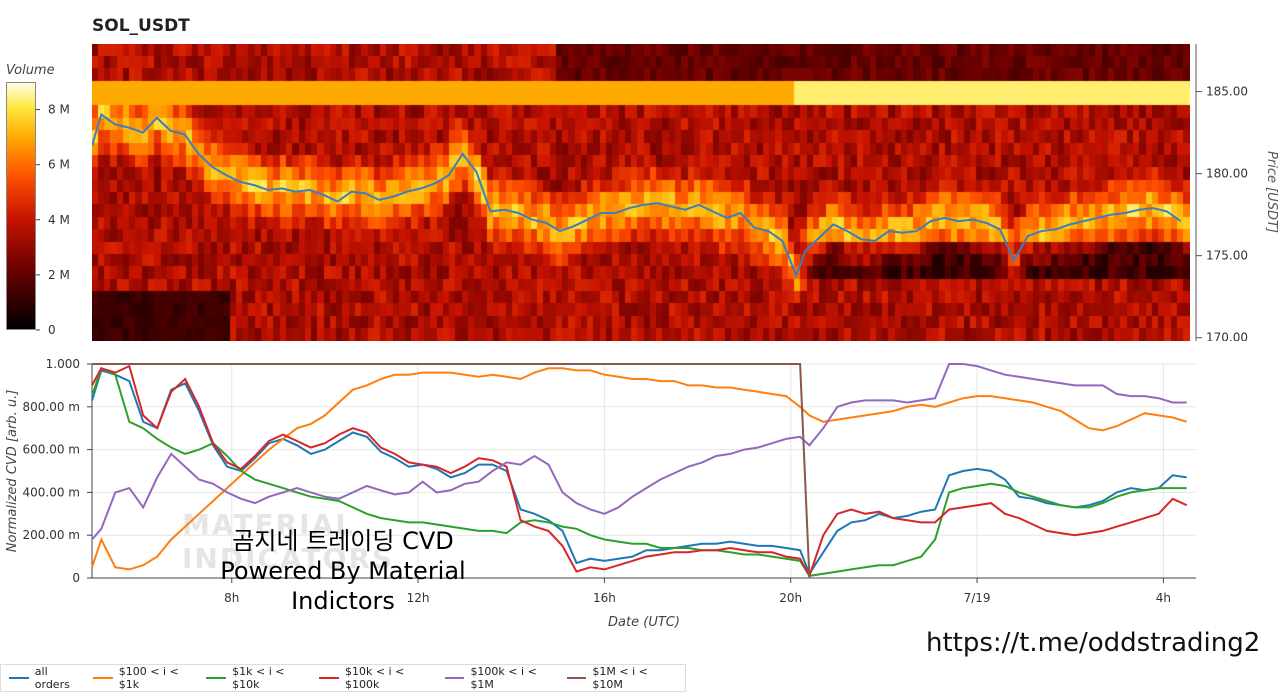 The image size is (1280, 693). I want to click on legend-label: $100k < i < $1M, so click(503, 678).